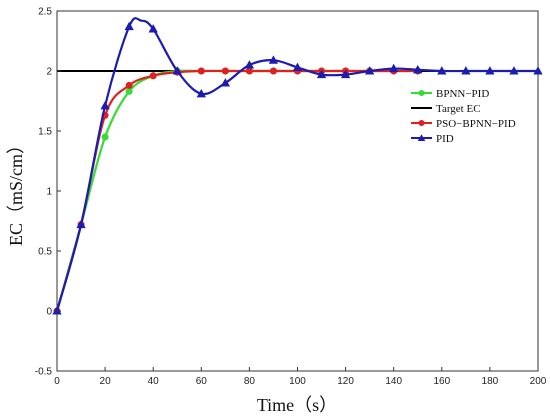 The image size is (550, 420). What do you see at coordinates (16, 191) in the screenshot?
I see `y-axis-title: EC（mS/cm）` at bounding box center [16, 191].